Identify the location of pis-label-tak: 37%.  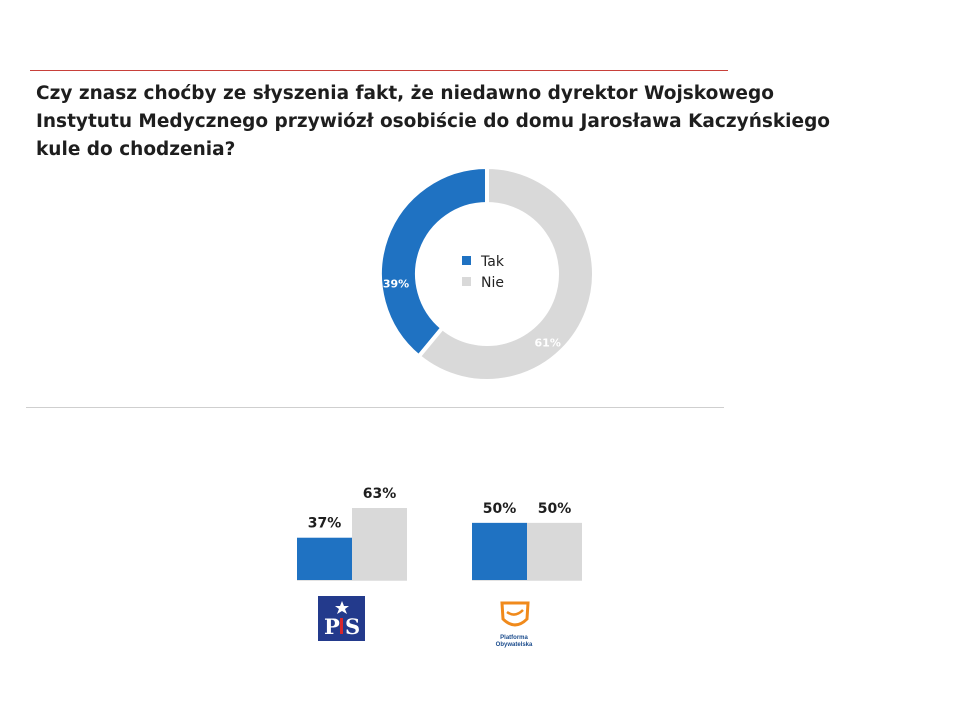
(325, 524).